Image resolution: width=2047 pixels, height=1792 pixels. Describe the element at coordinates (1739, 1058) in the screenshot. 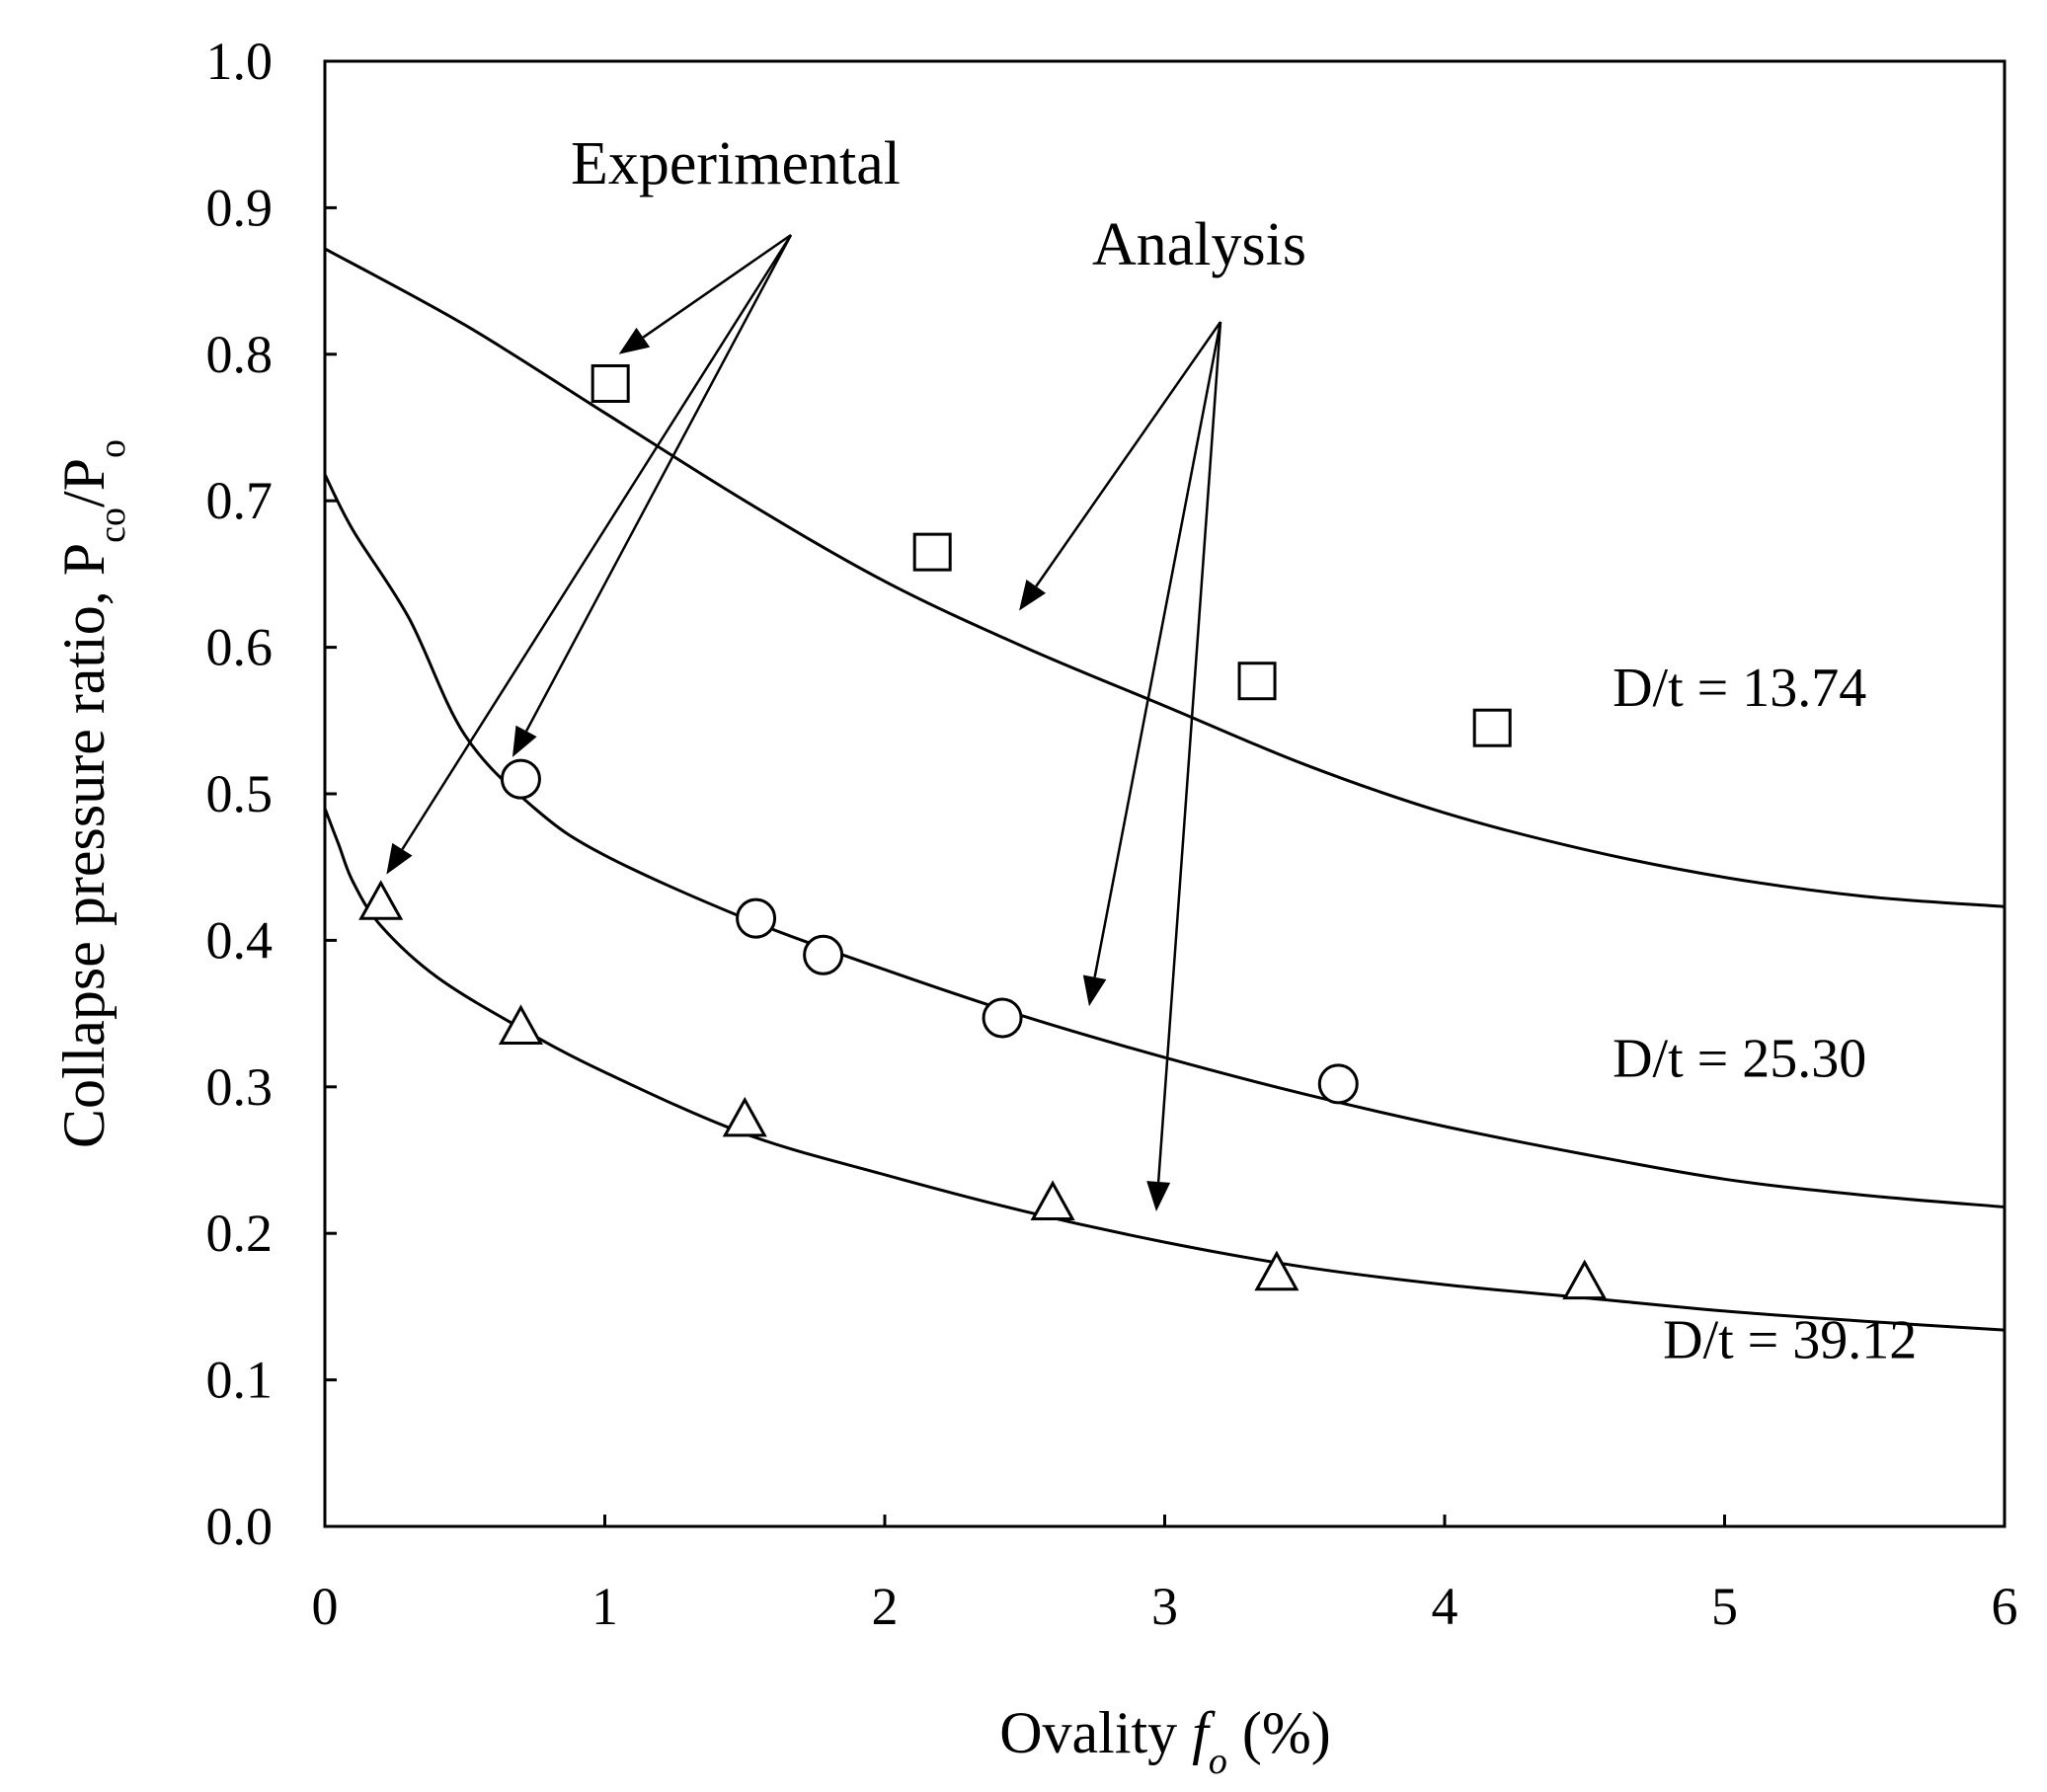

I see `series-label-2: D/t = 25.30` at that location.